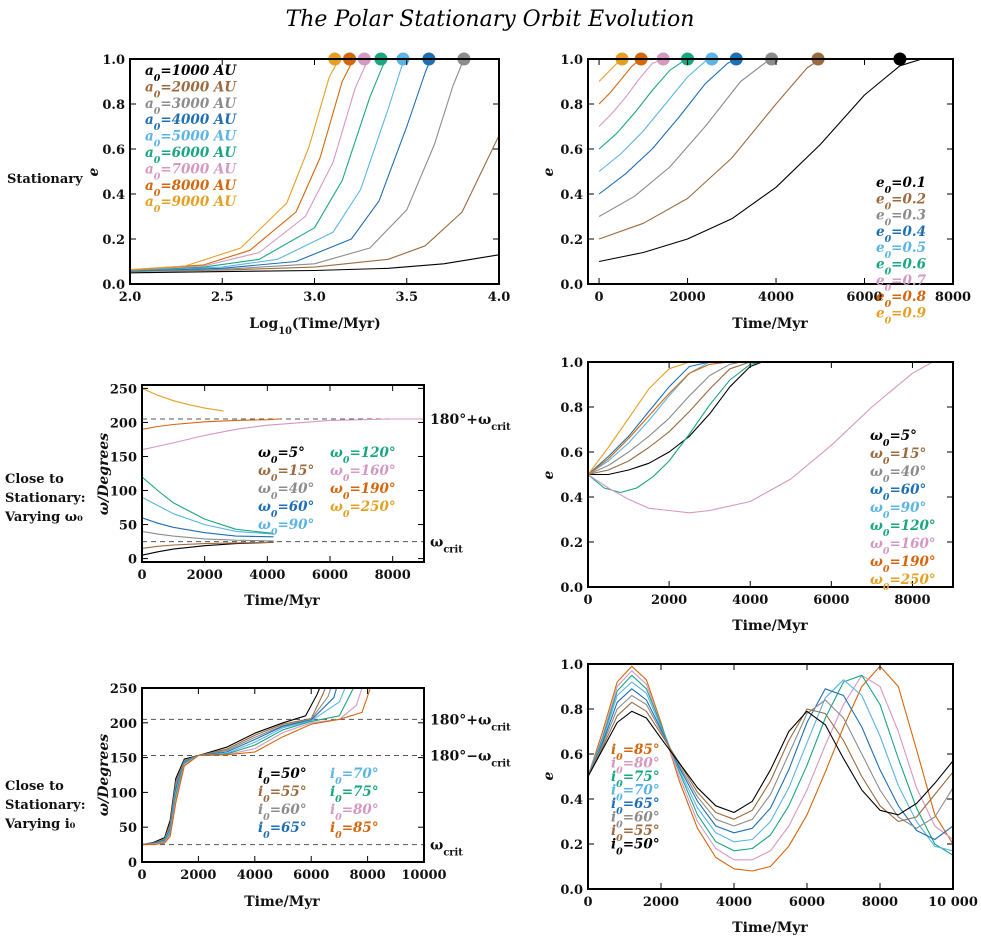 The height and width of the screenshot is (938, 981). Describe the element at coordinates (901, 218) in the screenshot. I see `legend-entry: e0=0.3` at that location.